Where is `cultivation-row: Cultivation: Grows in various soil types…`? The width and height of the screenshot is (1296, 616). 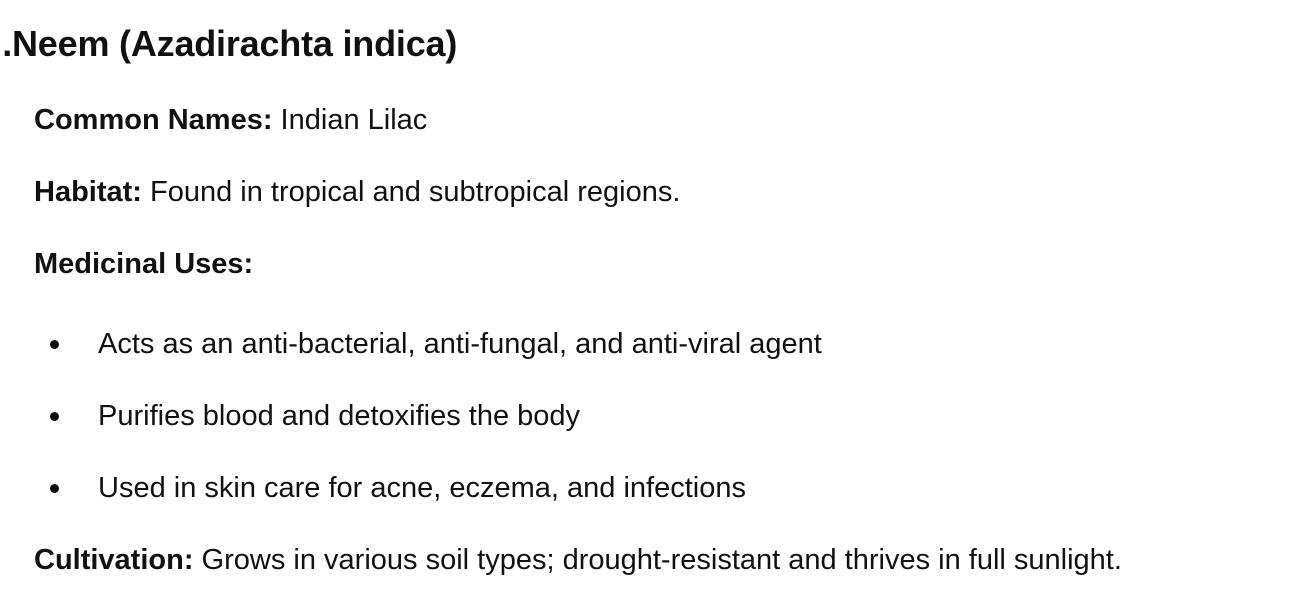 cultivation-row: Cultivation: Grows in various soil types… is located at coordinates (578, 560).